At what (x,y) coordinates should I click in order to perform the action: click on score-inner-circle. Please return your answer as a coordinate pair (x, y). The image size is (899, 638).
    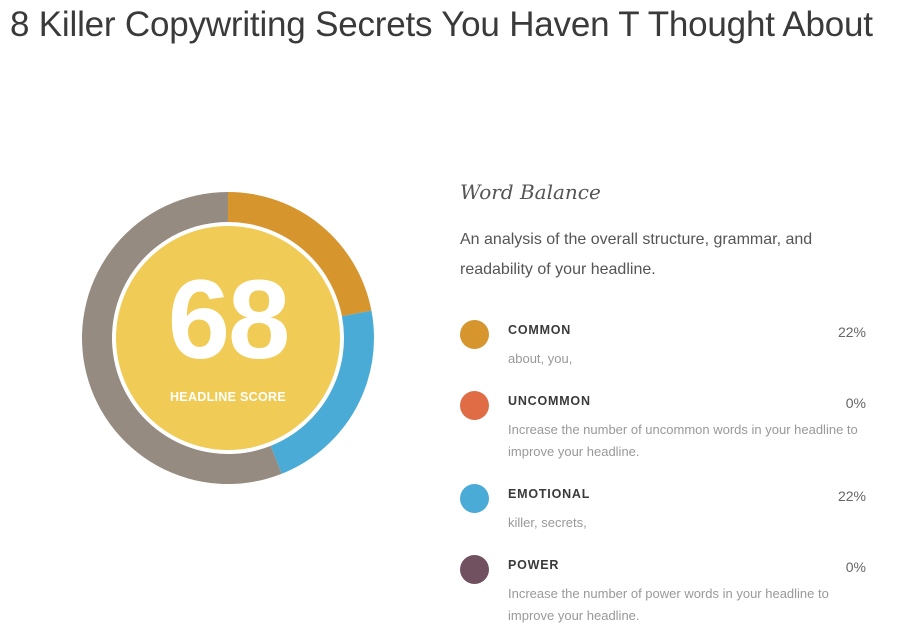
    Looking at the image, I should click on (228, 338).